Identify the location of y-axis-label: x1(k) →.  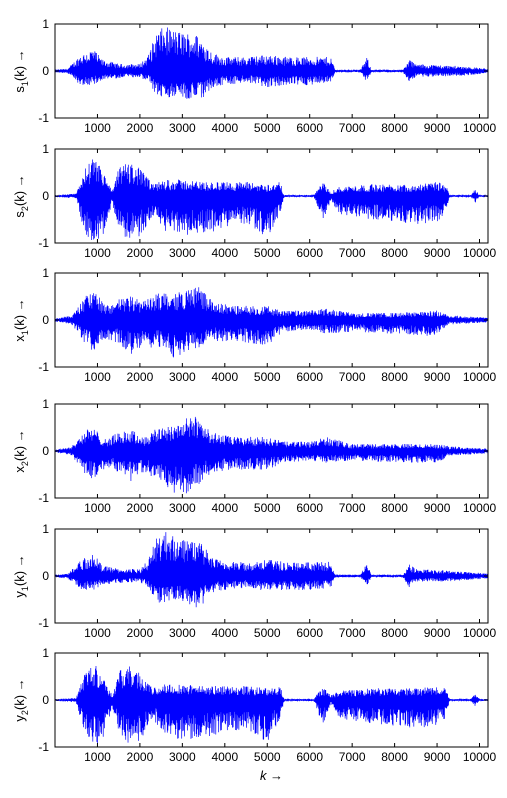
(21, 319).